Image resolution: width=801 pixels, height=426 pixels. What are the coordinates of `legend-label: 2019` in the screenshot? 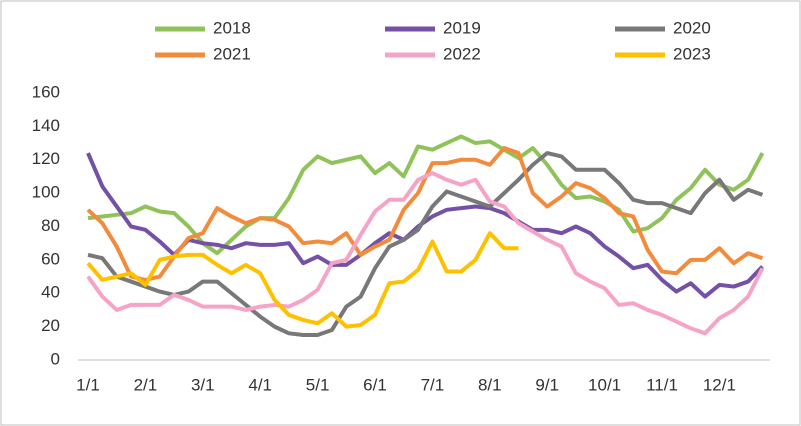 It's located at (462, 27).